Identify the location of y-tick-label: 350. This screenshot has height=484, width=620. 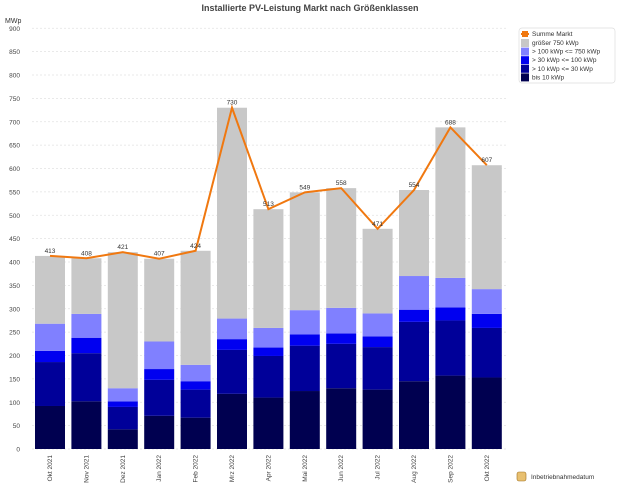
(14, 286).